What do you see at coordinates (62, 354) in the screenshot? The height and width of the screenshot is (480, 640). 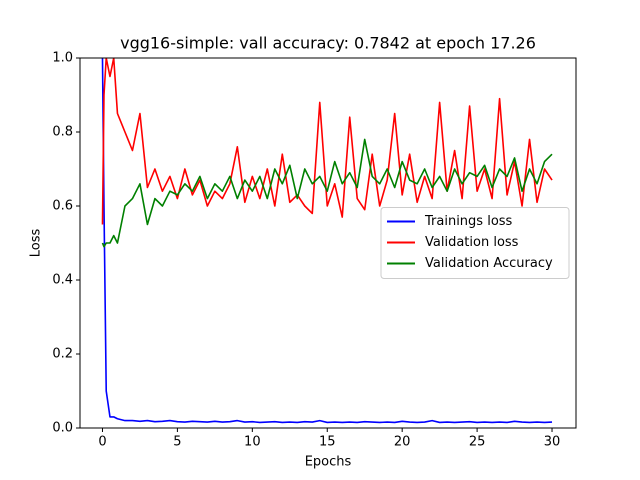 I see `y-tick-label: 0.2` at bounding box center [62, 354].